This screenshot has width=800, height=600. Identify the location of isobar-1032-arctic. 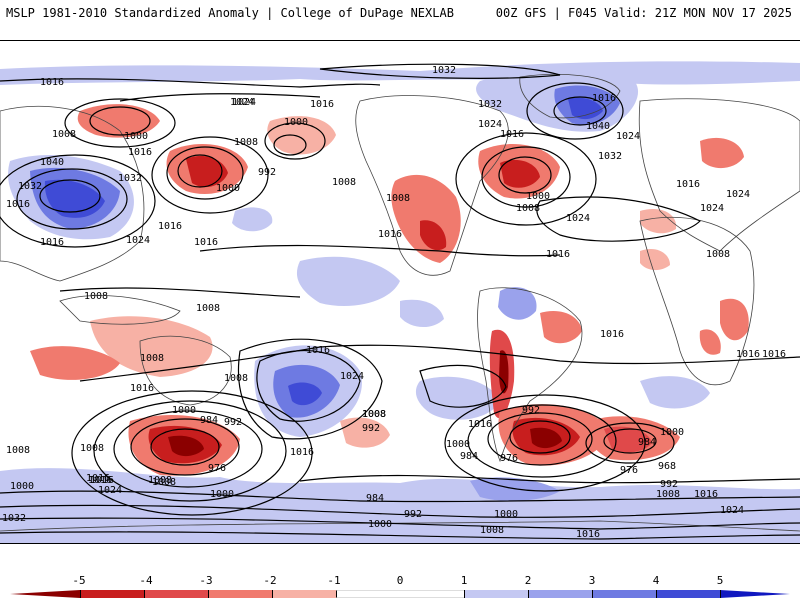
(440, 71).